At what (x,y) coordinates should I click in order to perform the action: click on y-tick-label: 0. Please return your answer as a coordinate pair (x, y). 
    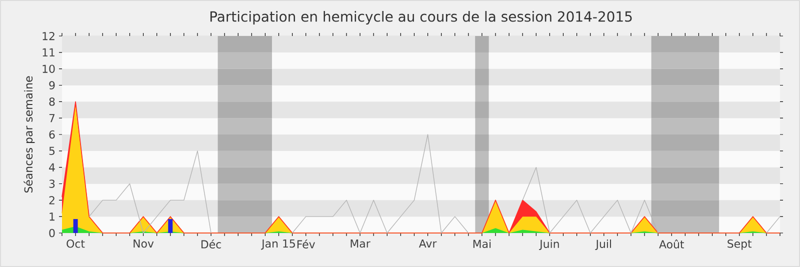
    Looking at the image, I should click on (52, 233).